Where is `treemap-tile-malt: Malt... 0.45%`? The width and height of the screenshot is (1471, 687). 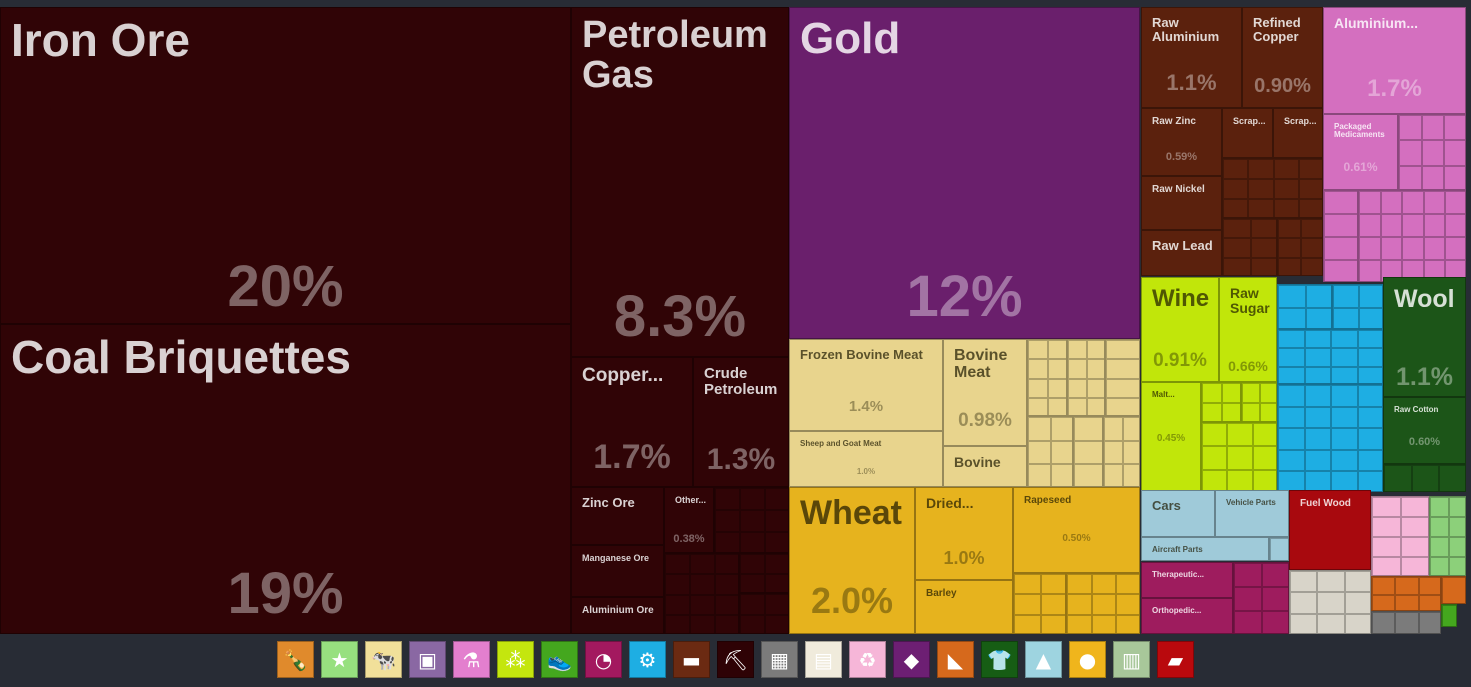
treemap-tile-malt: Malt... 0.45% is located at coordinates (1171, 437).